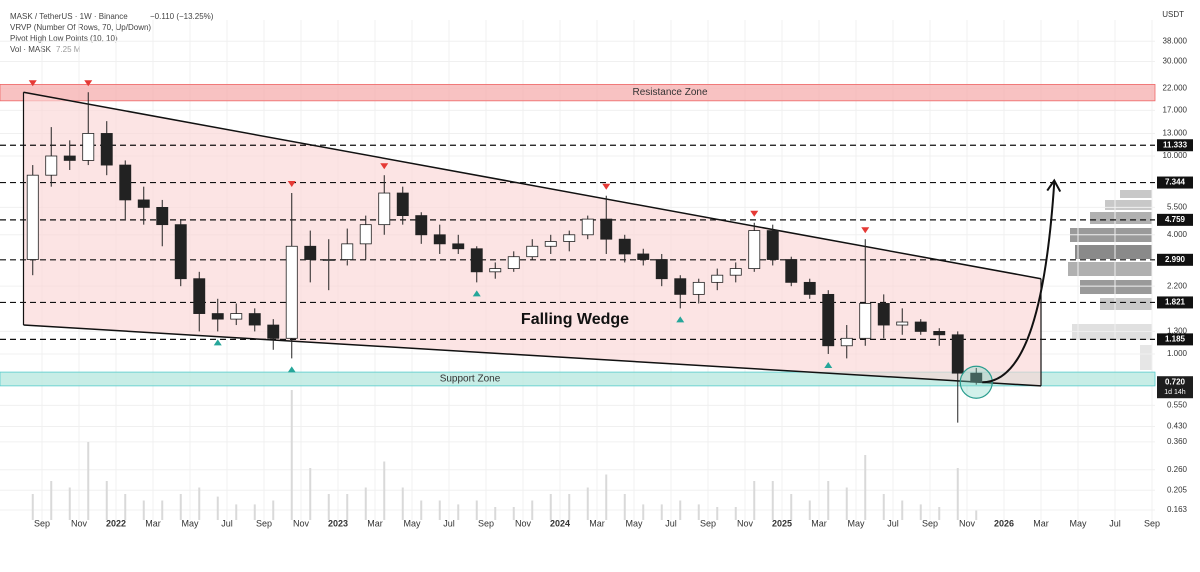 The height and width of the screenshot is (572, 1200). I want to click on level-label: 7.344, so click(1175, 182).